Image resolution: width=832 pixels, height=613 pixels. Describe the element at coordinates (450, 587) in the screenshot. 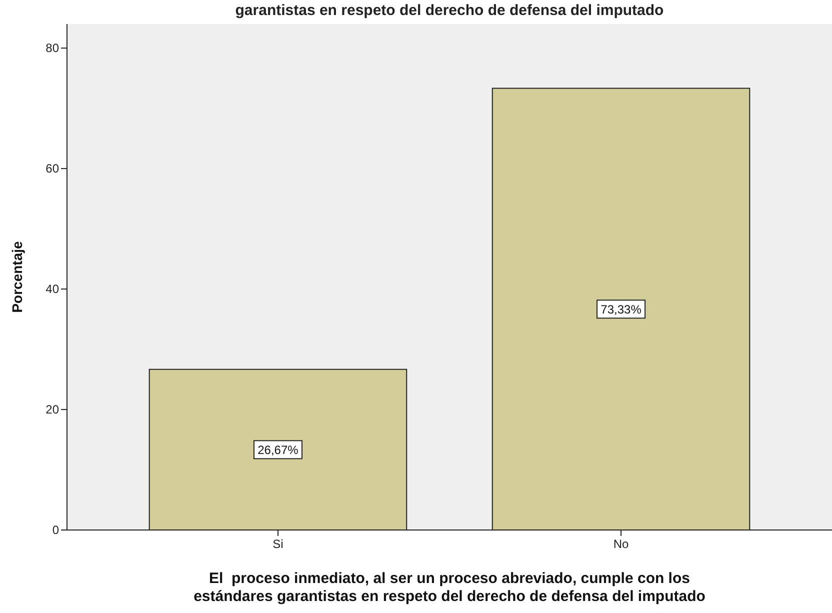

I see `x-axis-title: El proceso inmediato, al ser un proceso abreviado, cumple con los estándares garantistas en respeto del derecho de defensa del imputado` at that location.